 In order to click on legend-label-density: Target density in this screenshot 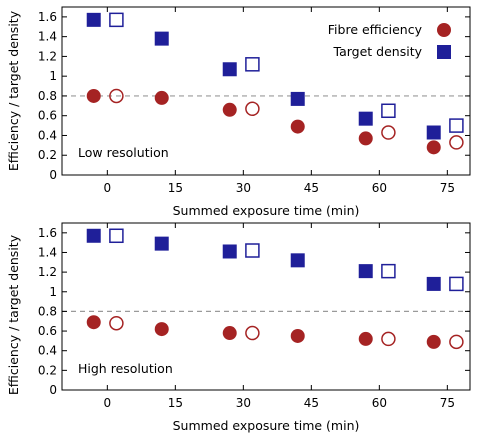, I will do `click(378, 51)`.